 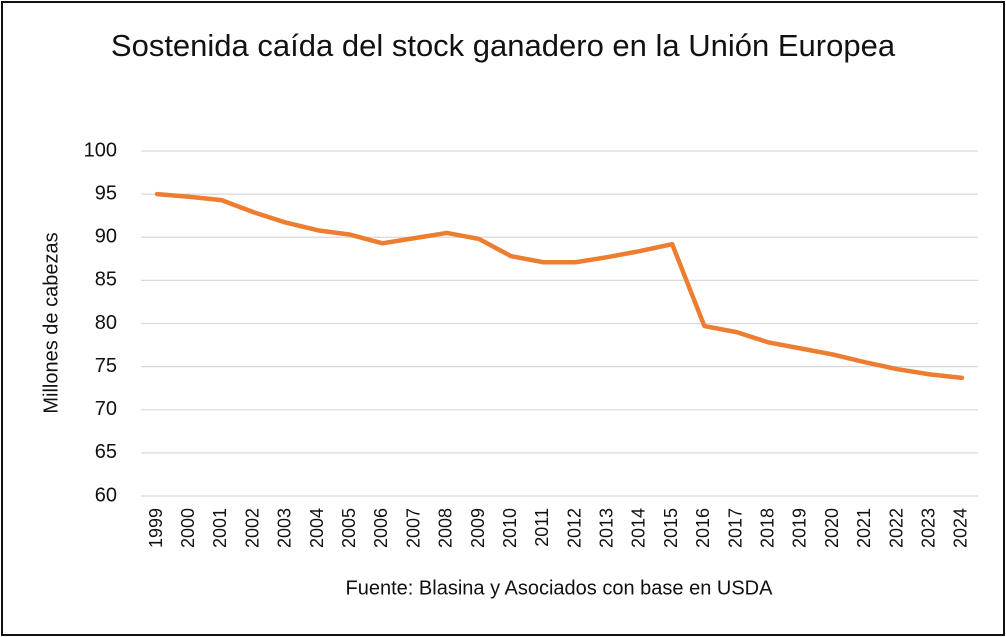 I want to click on y-tick-label: 60, so click(x=106, y=495).